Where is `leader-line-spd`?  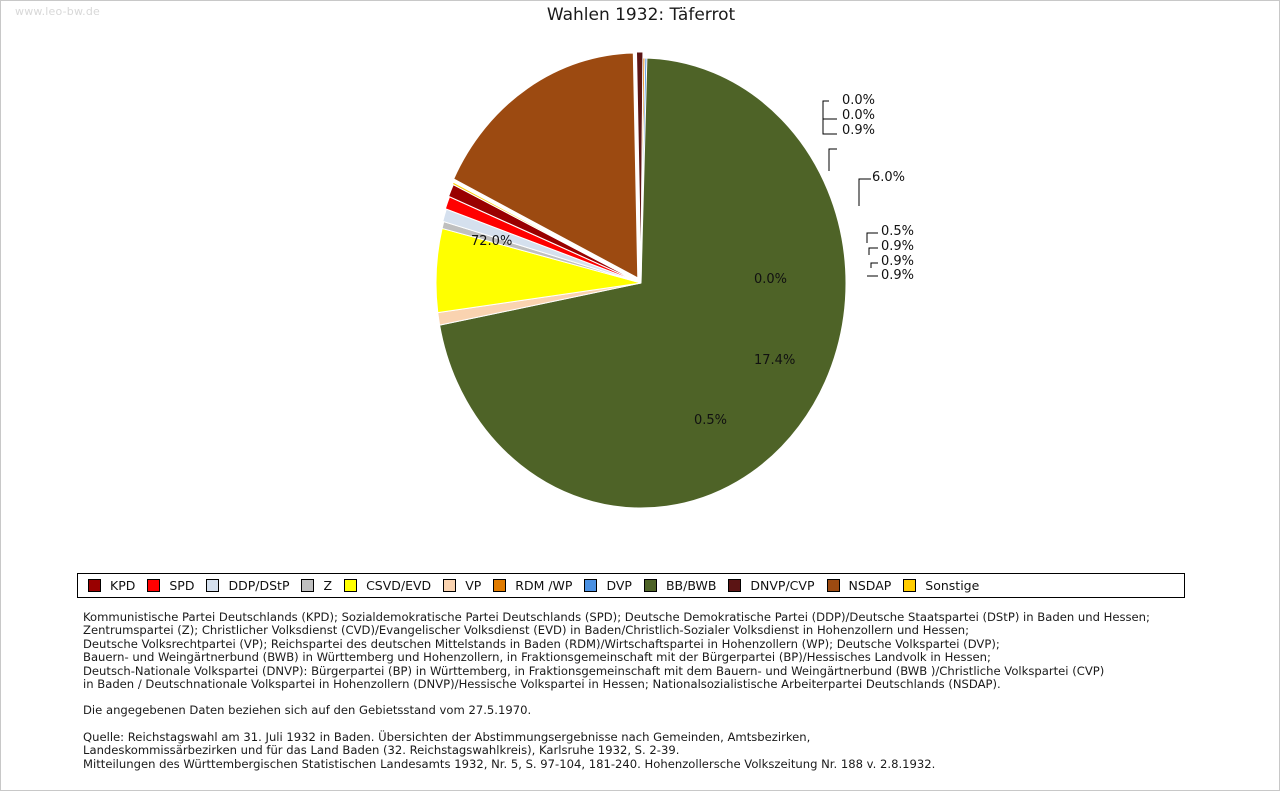 leader-line-spd is located at coordinates (874, 265).